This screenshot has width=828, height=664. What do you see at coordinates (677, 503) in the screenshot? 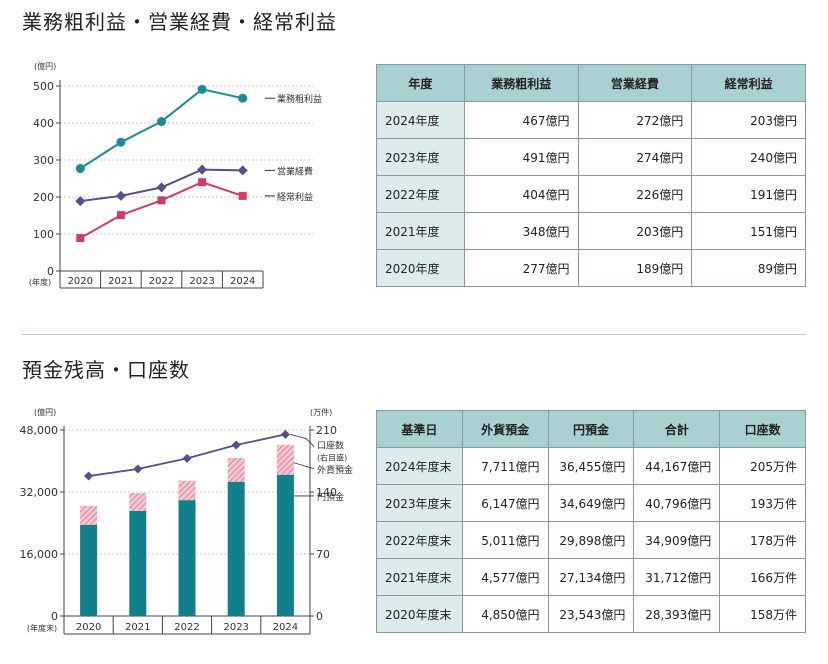
I see `table-cell: 40,796億円` at bounding box center [677, 503].